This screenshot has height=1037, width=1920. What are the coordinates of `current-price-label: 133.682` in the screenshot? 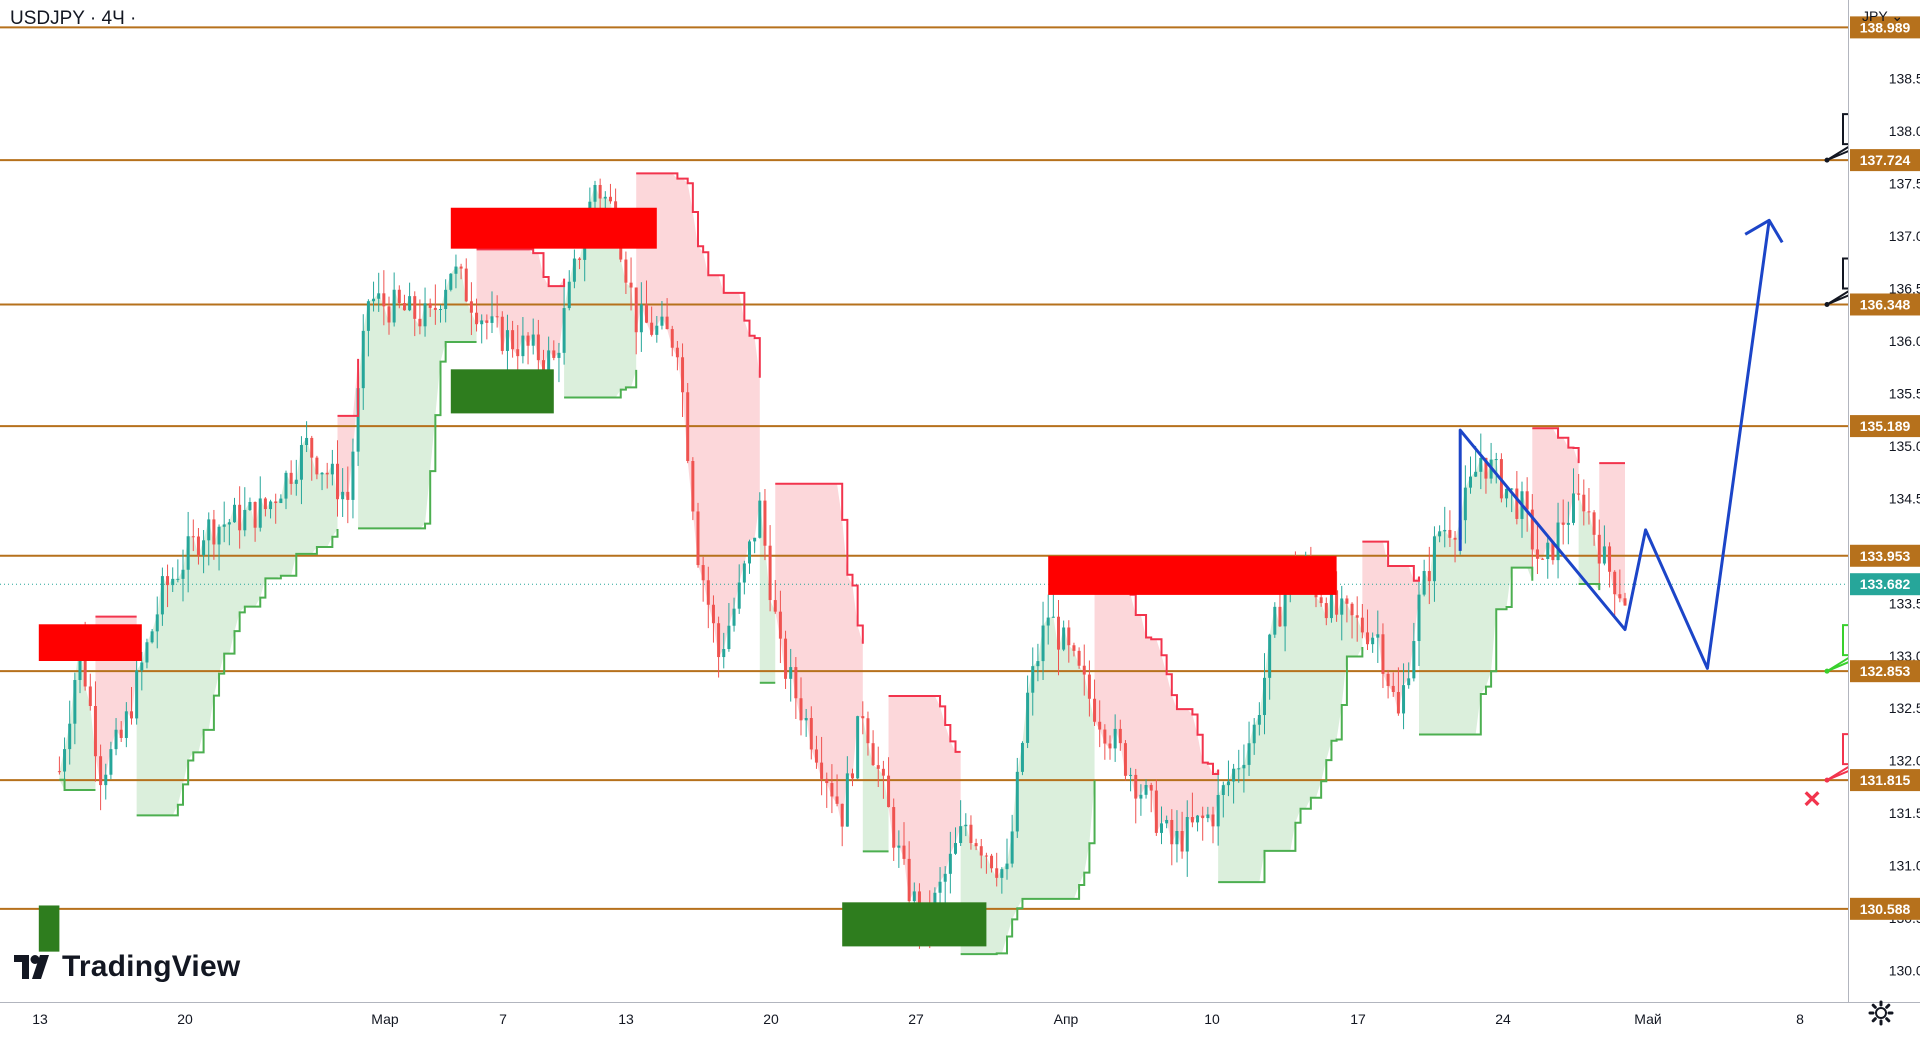 It's located at (1885, 584).